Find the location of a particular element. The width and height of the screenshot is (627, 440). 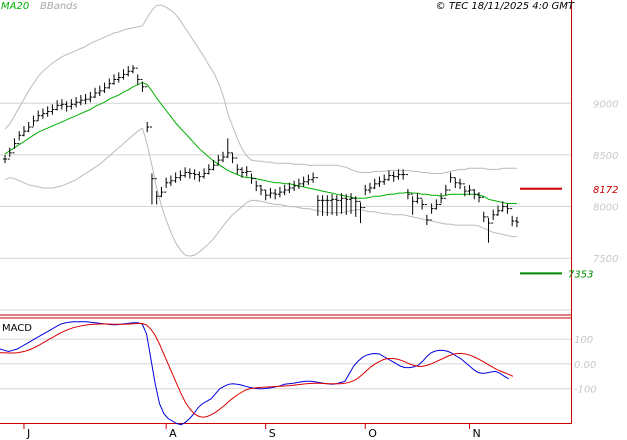

macd-y-axis: 100 0.00 -100 is located at coordinates (585, 365).